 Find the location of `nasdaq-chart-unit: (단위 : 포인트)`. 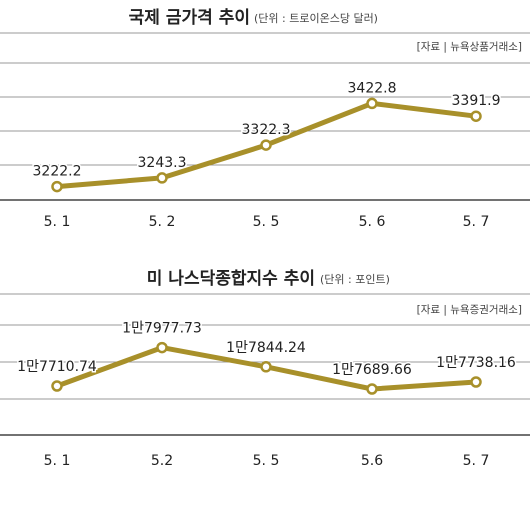

nasdaq-chart-unit: (단위 : 포인트) is located at coordinates (355, 279).